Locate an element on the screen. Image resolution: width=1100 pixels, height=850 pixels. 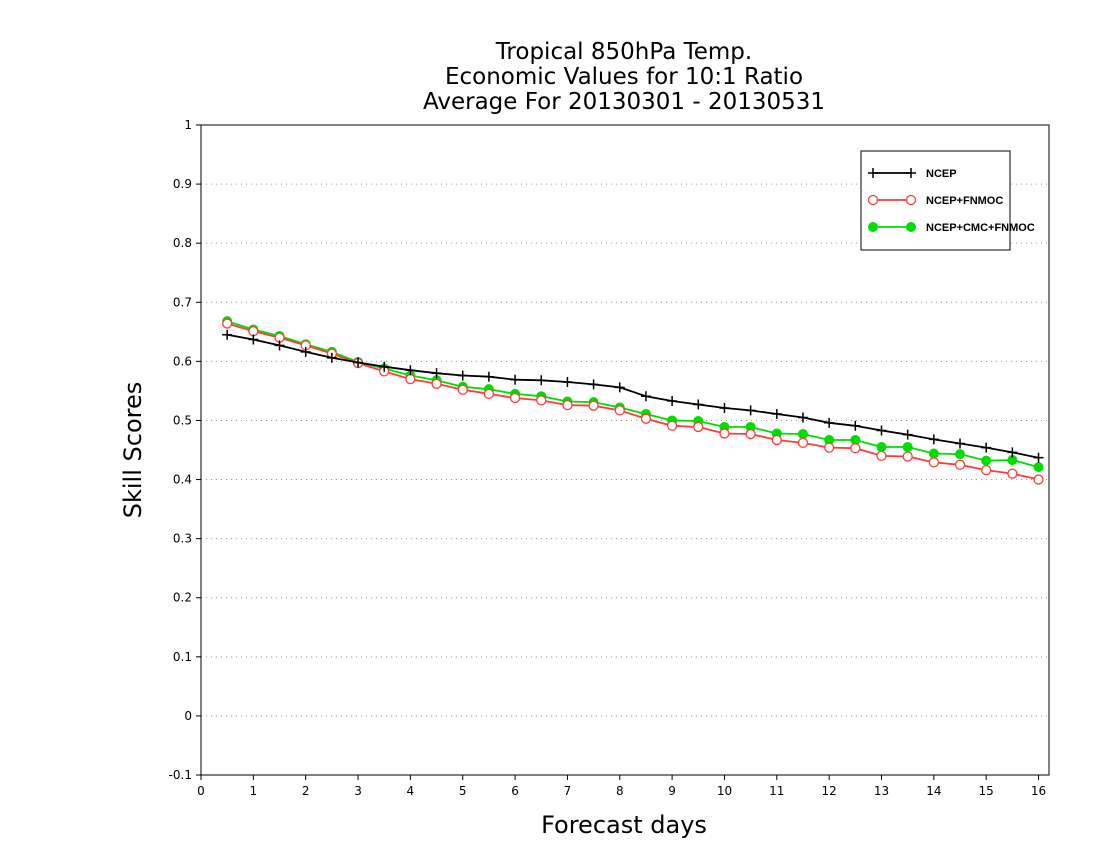
y-tick-label: 0.4 is located at coordinates (182, 480).